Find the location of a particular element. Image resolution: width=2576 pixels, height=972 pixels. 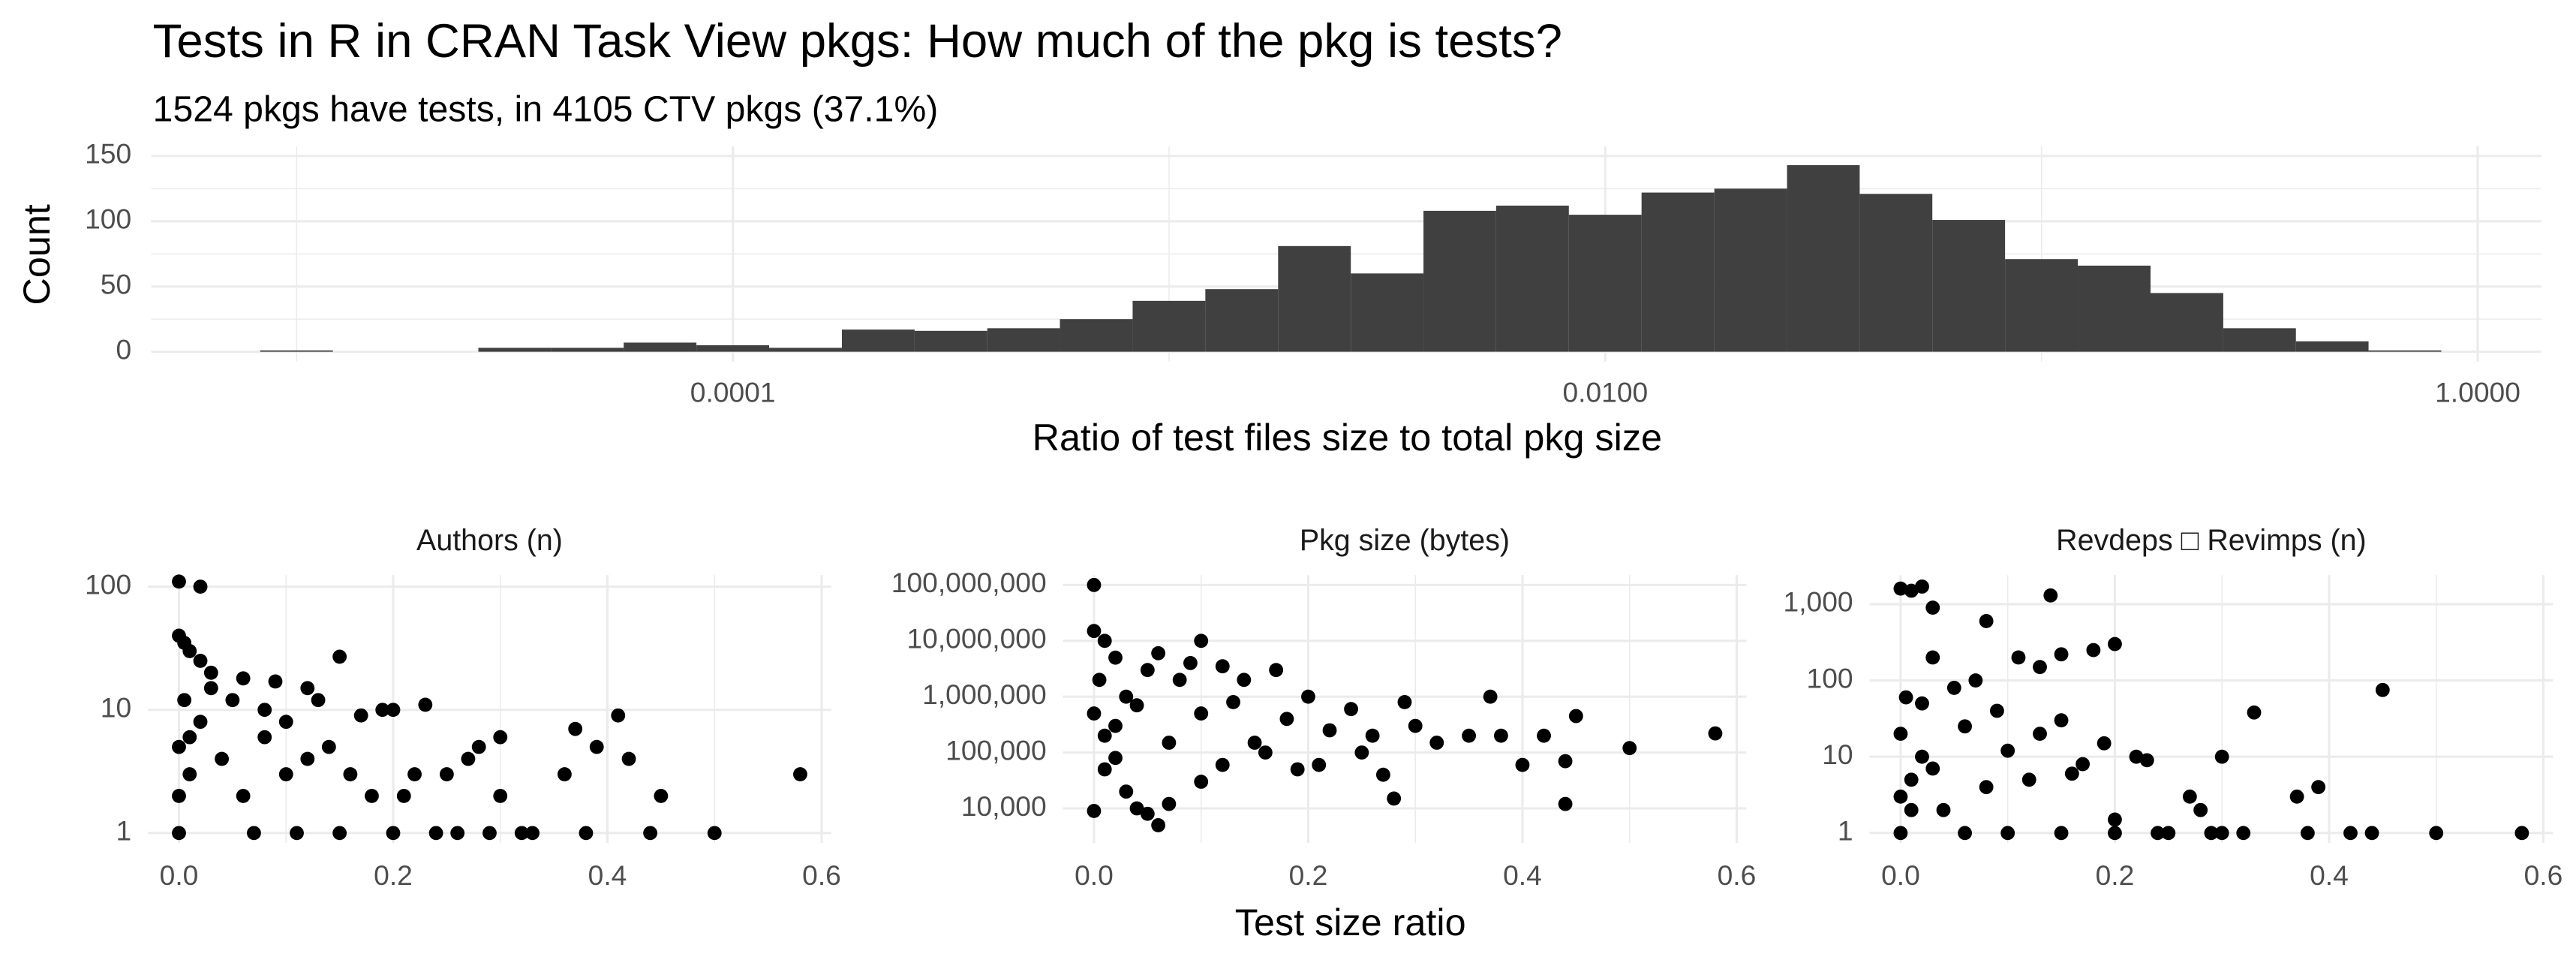

x-tick-label: 0.0001 is located at coordinates (733, 392).